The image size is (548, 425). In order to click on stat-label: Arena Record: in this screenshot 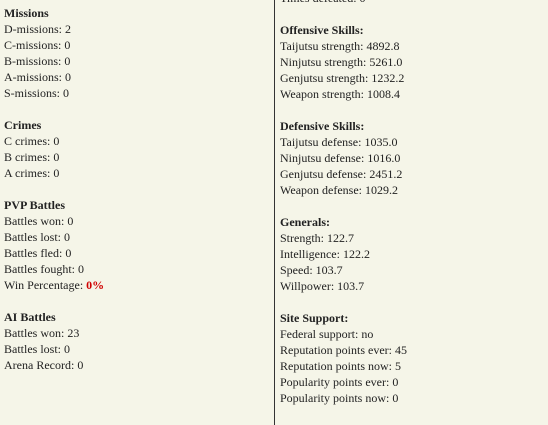, I will do `click(39, 365)`.